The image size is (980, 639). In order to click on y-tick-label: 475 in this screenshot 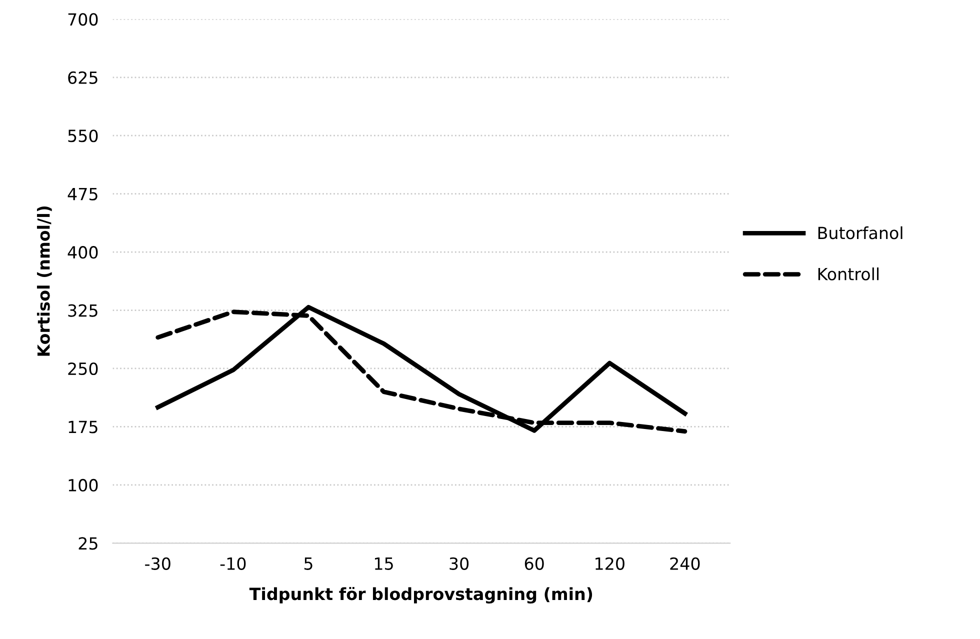, I will do `click(83, 194)`.